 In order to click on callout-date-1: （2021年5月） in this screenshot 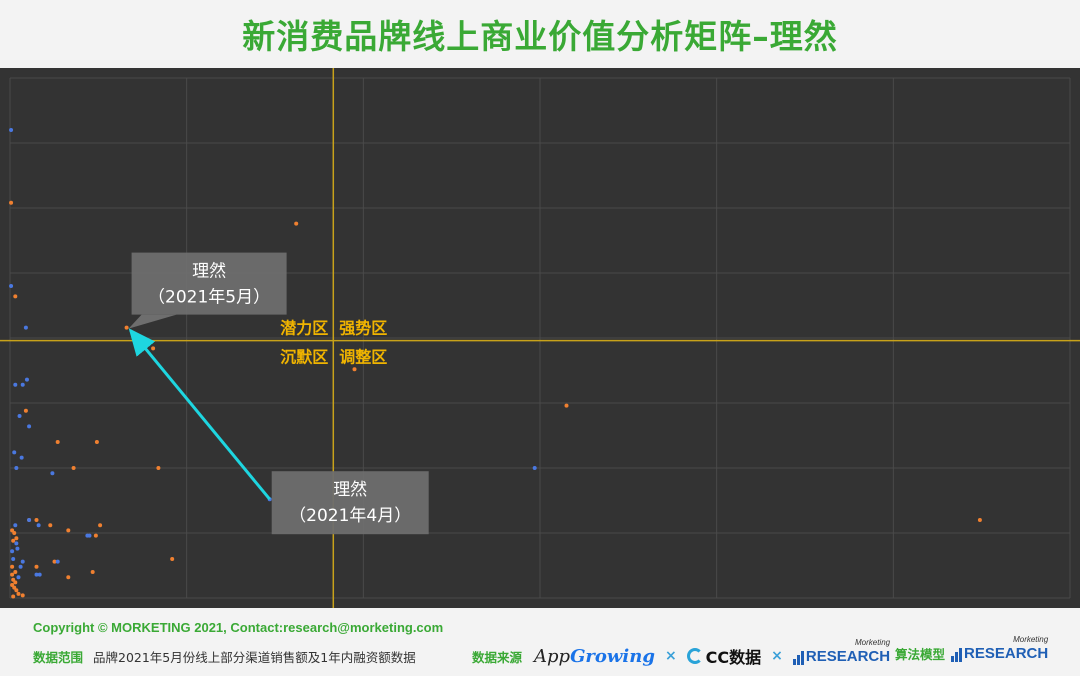, I will do `click(209, 298)`.